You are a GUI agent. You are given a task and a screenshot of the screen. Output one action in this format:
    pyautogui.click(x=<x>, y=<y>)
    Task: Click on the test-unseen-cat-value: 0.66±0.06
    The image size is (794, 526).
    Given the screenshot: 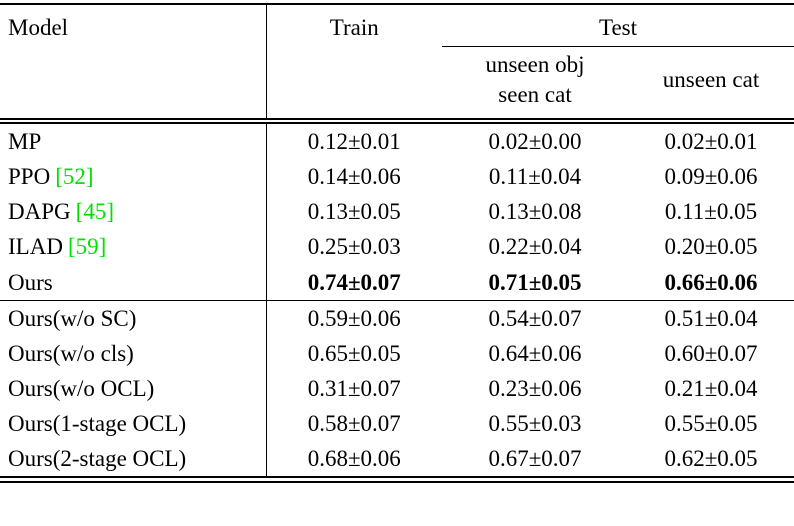 What is the action you would take?
    pyautogui.click(x=711, y=282)
    